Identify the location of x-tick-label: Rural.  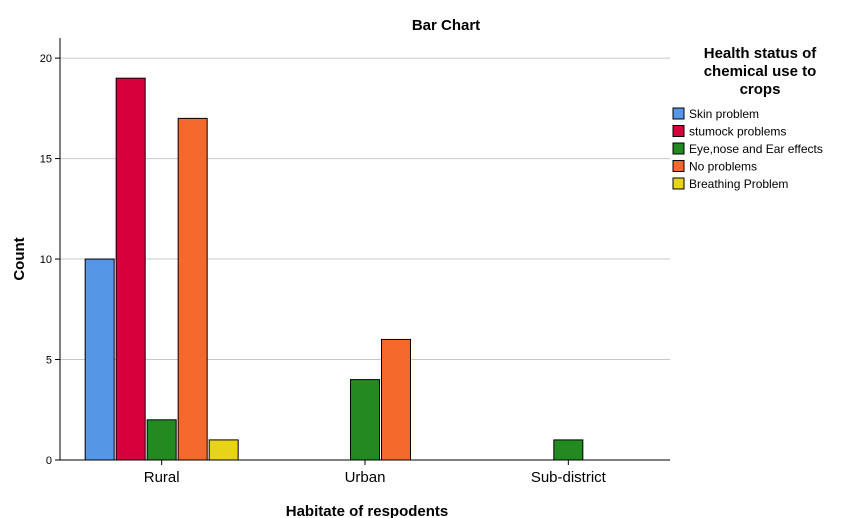
(162, 477).